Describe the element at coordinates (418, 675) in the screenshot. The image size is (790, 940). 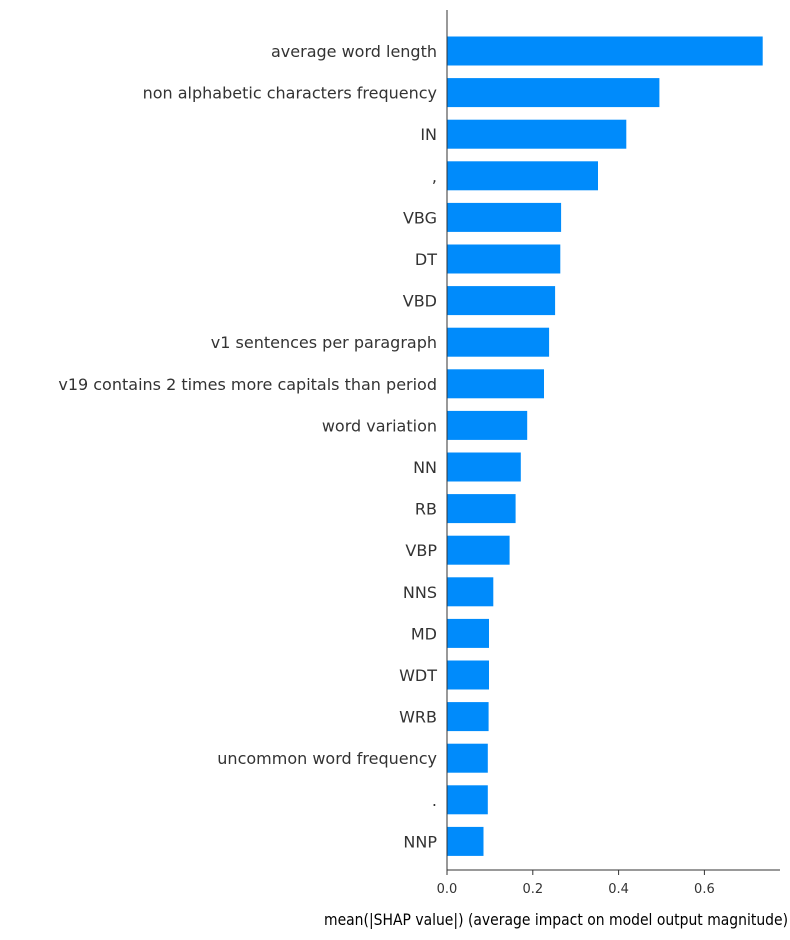
I see `category-label: WDT` at that location.